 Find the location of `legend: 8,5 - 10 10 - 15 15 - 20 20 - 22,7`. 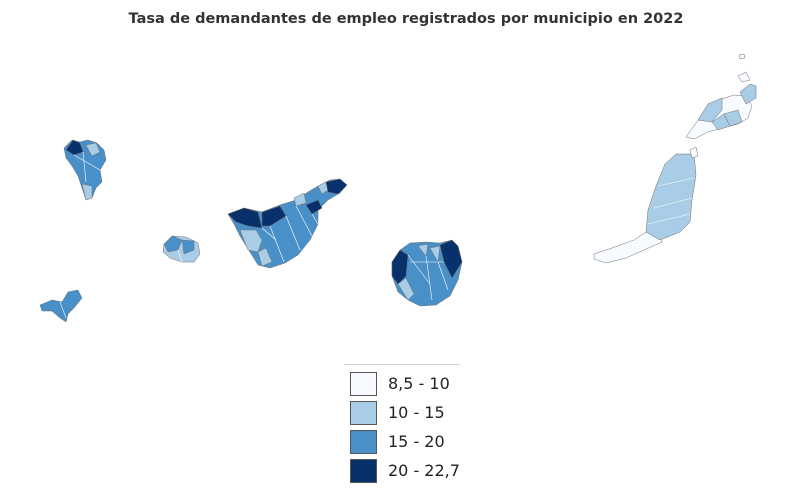

legend: 8,5 - 10 10 - 15 15 - 20 20 - 22,7 is located at coordinates (402, 424).